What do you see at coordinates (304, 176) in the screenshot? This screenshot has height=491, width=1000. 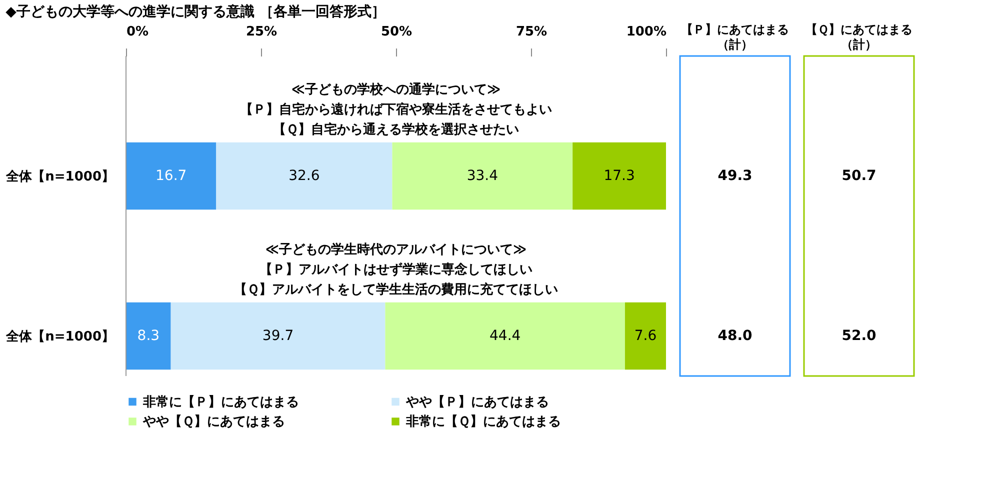 I see `data-label: 32.6` at bounding box center [304, 176].